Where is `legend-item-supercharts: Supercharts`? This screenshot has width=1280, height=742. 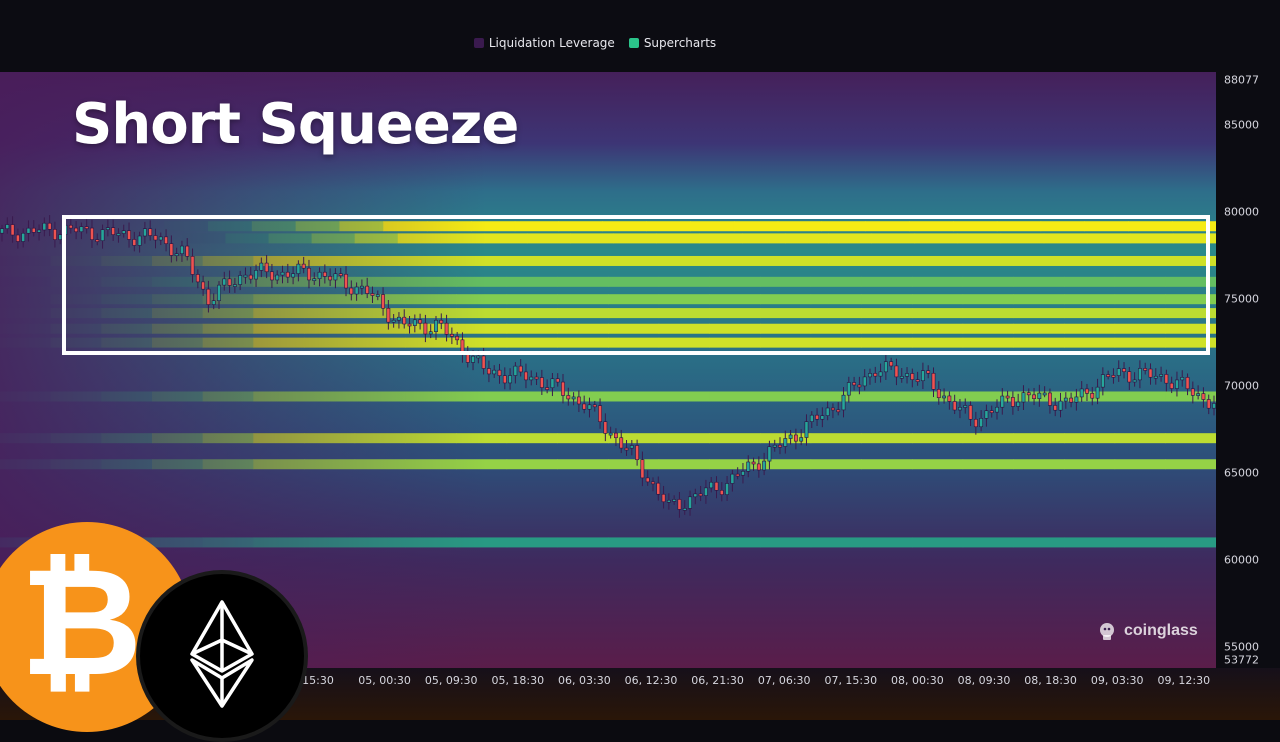
legend-item-supercharts: Supercharts is located at coordinates (672, 43).